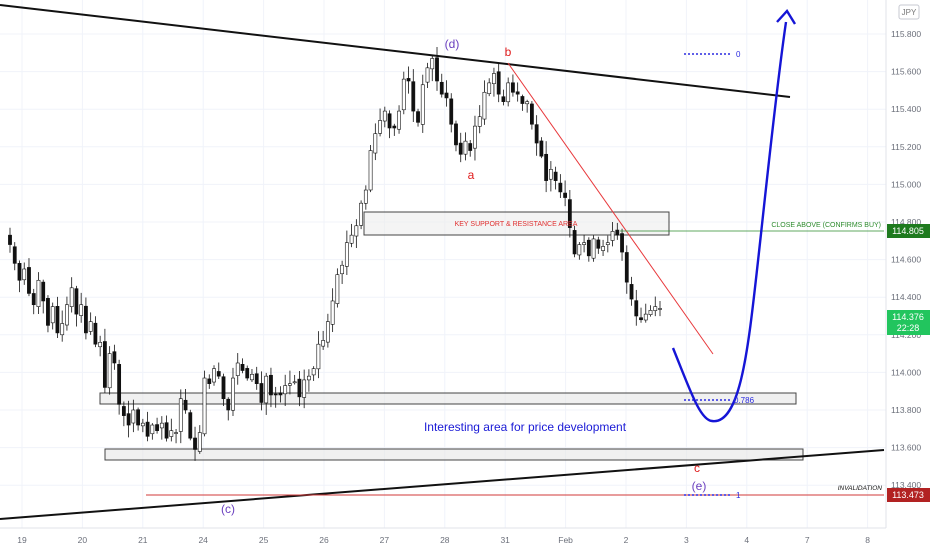 The image size is (932, 555). Describe the element at coordinates (395, 51) in the screenshot. I see `upper-trendline` at that location.